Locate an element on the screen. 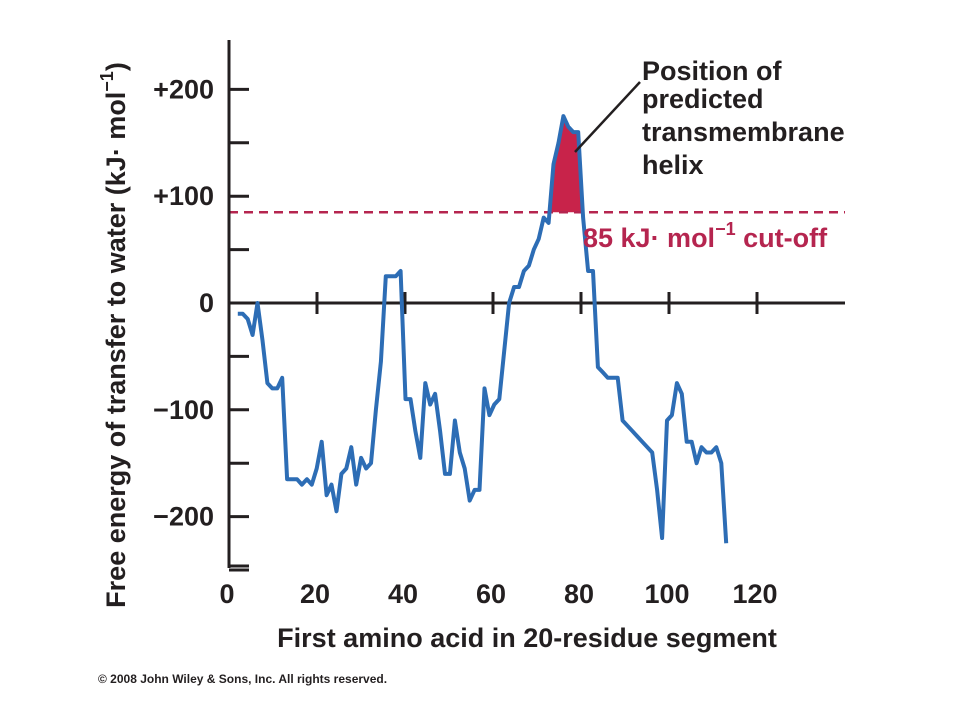  x-tick-label: 100 is located at coordinates (666, 594).